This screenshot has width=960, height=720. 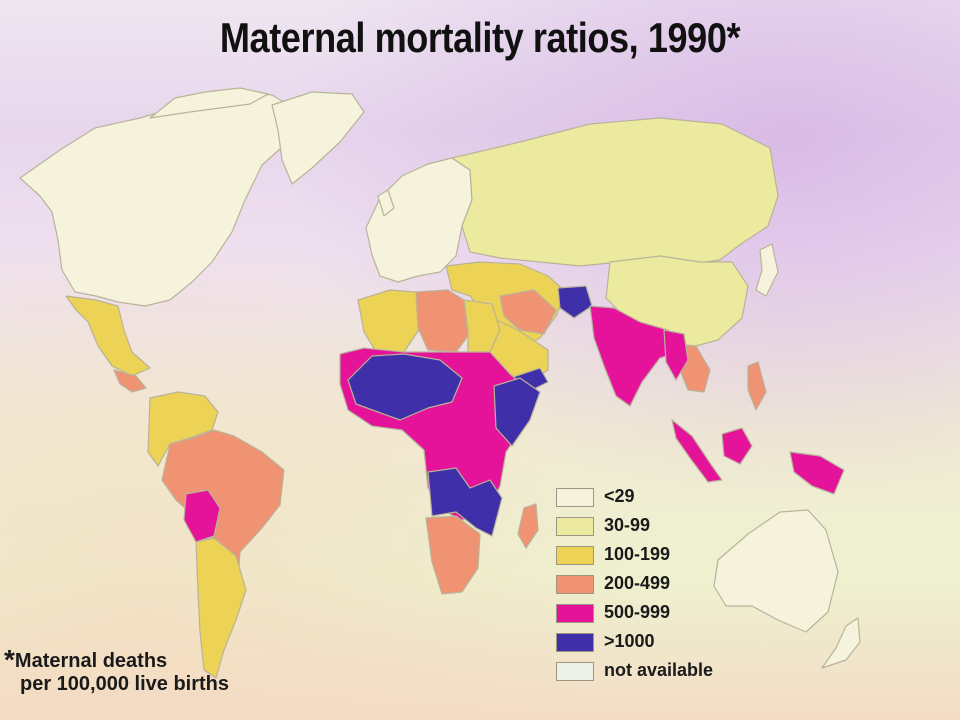 I want to click on footnote-marker: *, so click(x=9, y=659).